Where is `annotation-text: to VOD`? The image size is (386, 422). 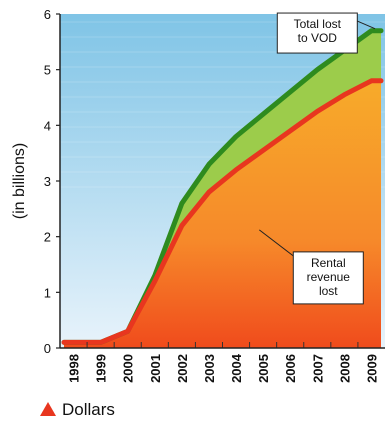
annotation-text: to VOD is located at coordinates (318, 38).